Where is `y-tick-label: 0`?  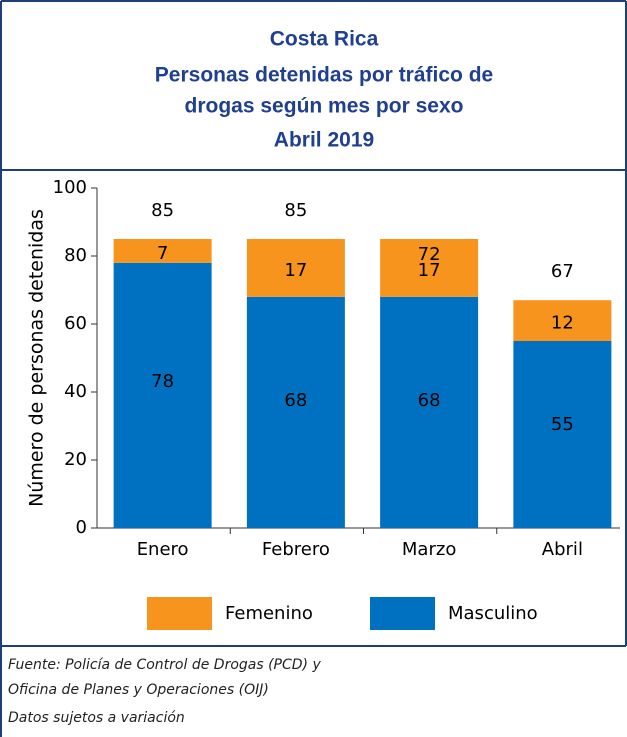 y-tick-label: 0 is located at coordinates (81, 527).